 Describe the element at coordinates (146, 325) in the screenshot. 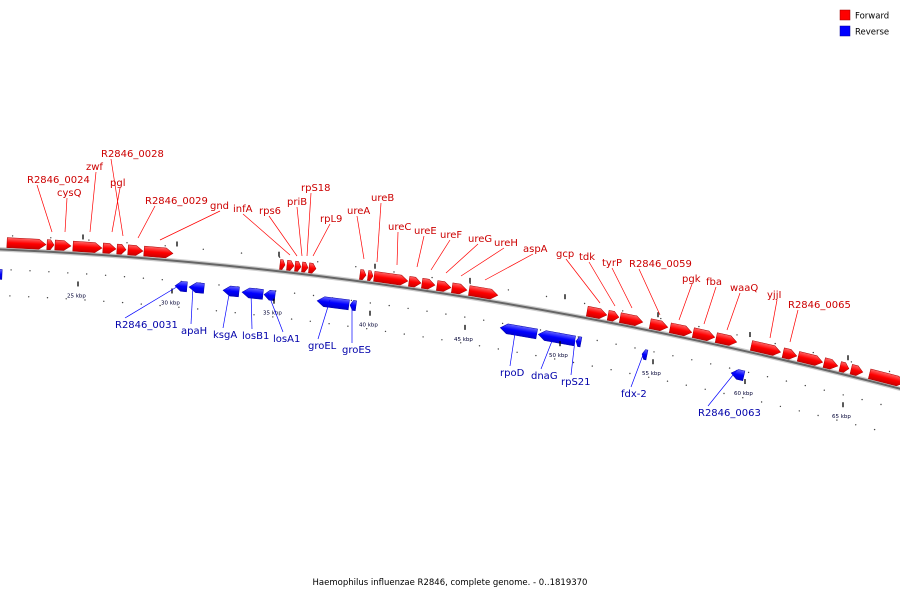

I see `reverse-gene-label: R2846_0031` at that location.